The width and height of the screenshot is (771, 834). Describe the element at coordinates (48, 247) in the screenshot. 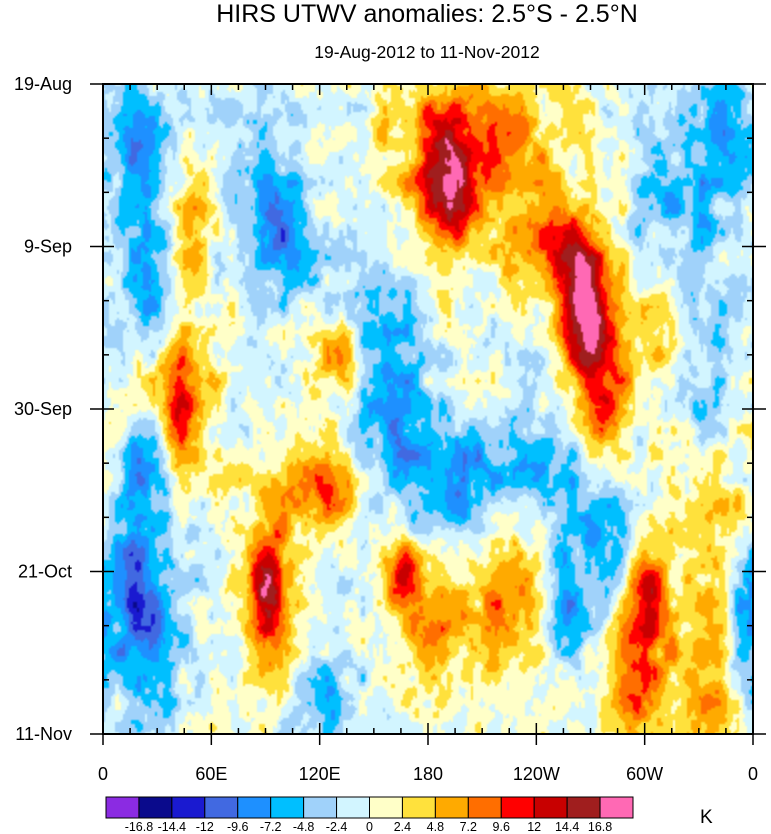

I see `y-tick-label: 9-Sep` at that location.